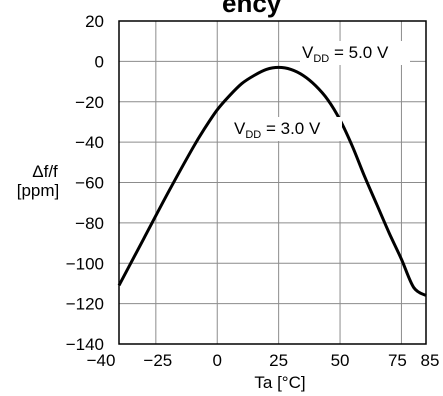 This screenshot has width=443, height=396. I want to click on y-tick-label: −140, so click(85, 344).